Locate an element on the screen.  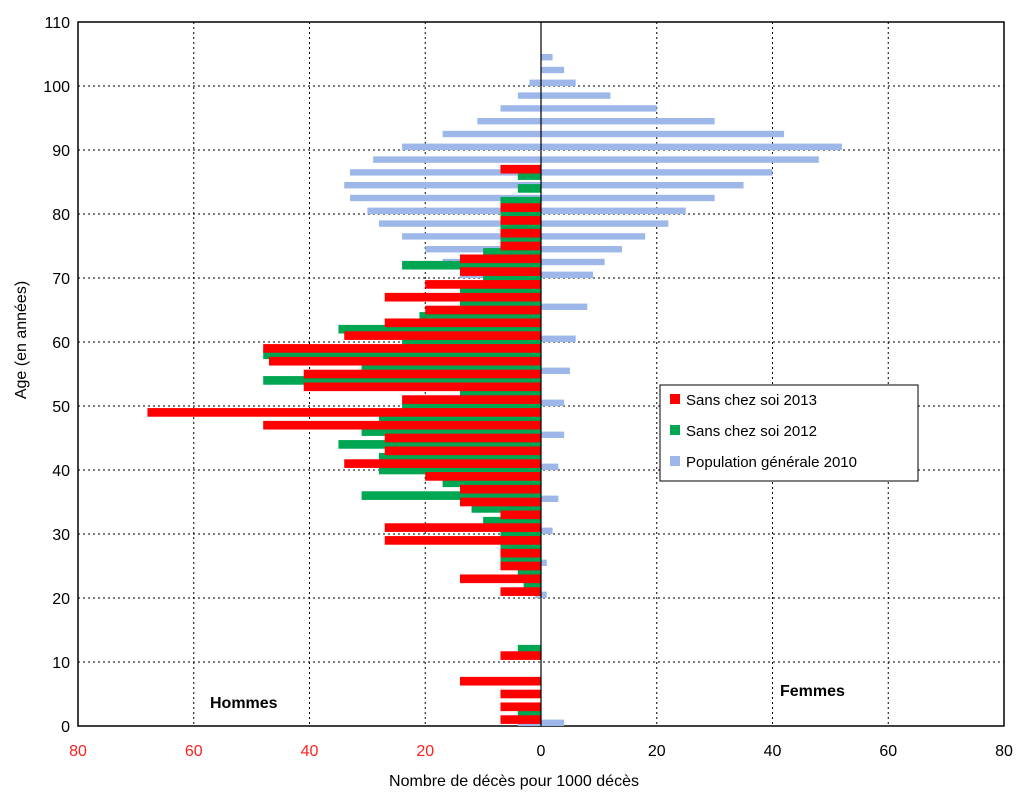
left-side-label: Hommes is located at coordinates (244, 703).